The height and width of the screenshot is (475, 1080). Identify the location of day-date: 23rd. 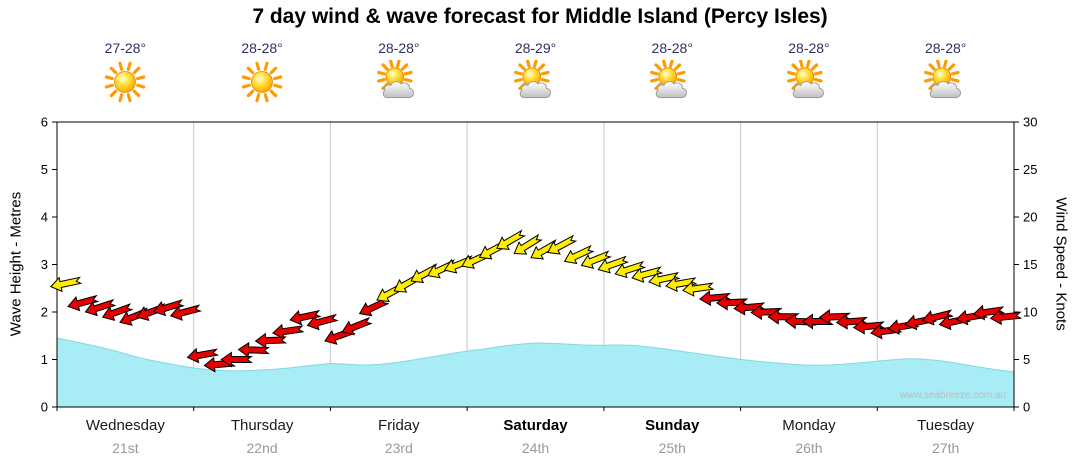
(398, 448).